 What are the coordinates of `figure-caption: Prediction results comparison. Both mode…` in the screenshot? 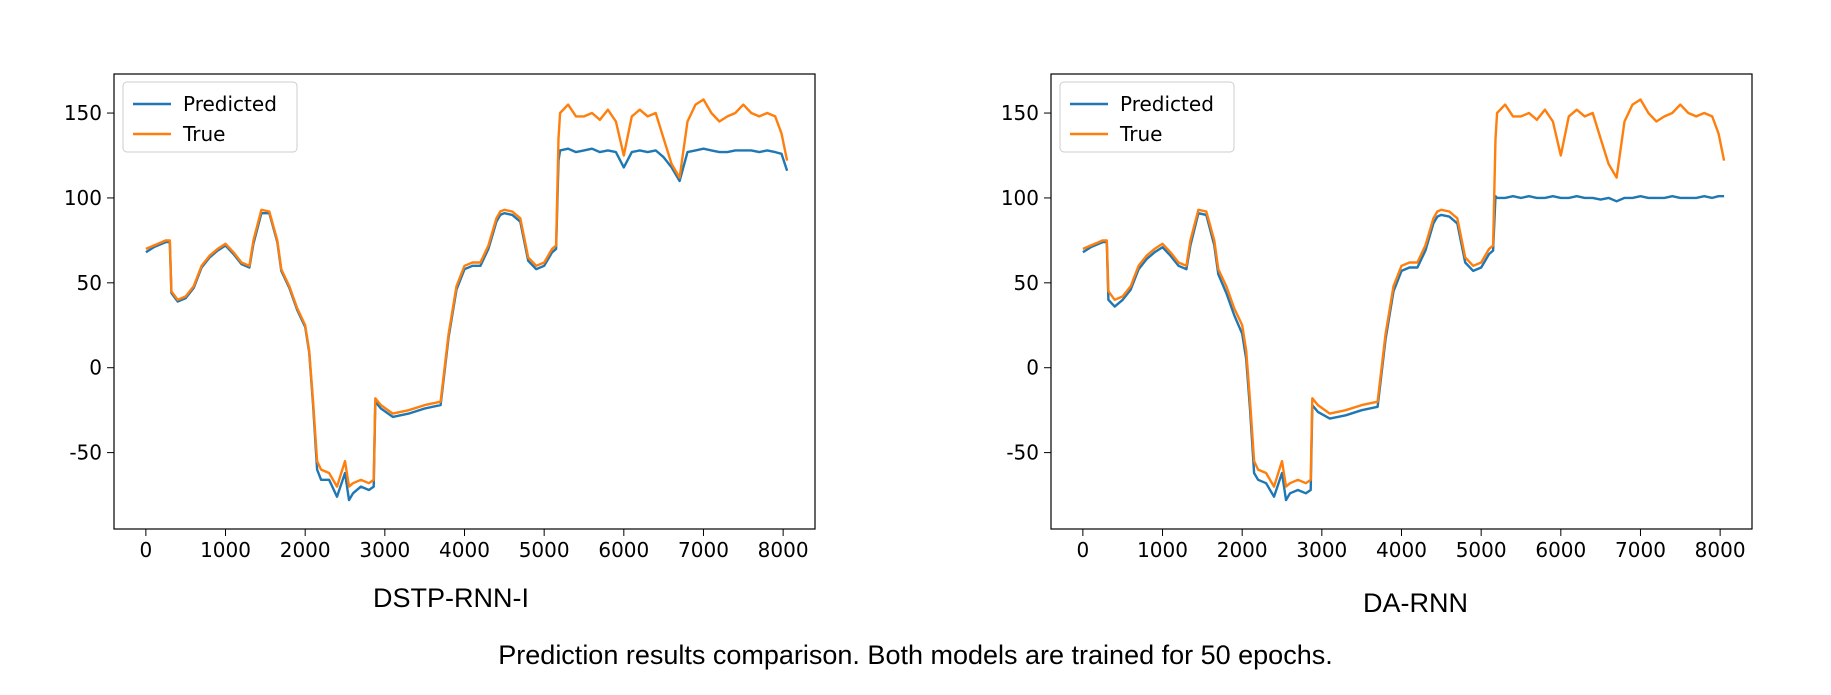 It's located at (915, 655).